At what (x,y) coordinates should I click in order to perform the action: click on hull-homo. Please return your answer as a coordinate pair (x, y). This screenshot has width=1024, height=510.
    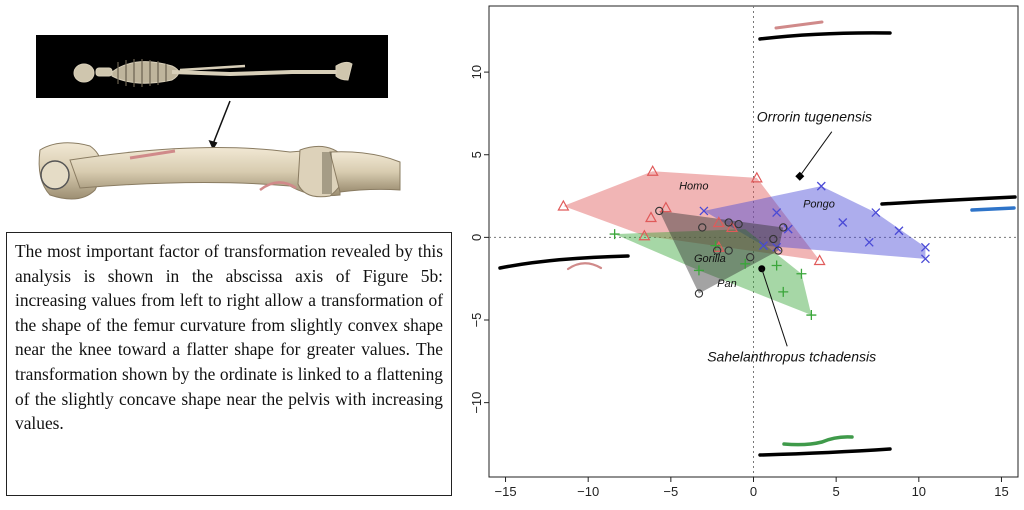
    Looking at the image, I should click on (691, 216).